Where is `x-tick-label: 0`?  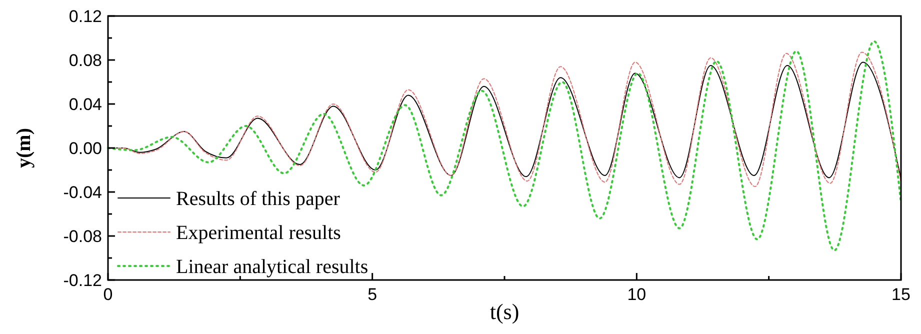 x-tick-label: 0 is located at coordinates (108, 294).